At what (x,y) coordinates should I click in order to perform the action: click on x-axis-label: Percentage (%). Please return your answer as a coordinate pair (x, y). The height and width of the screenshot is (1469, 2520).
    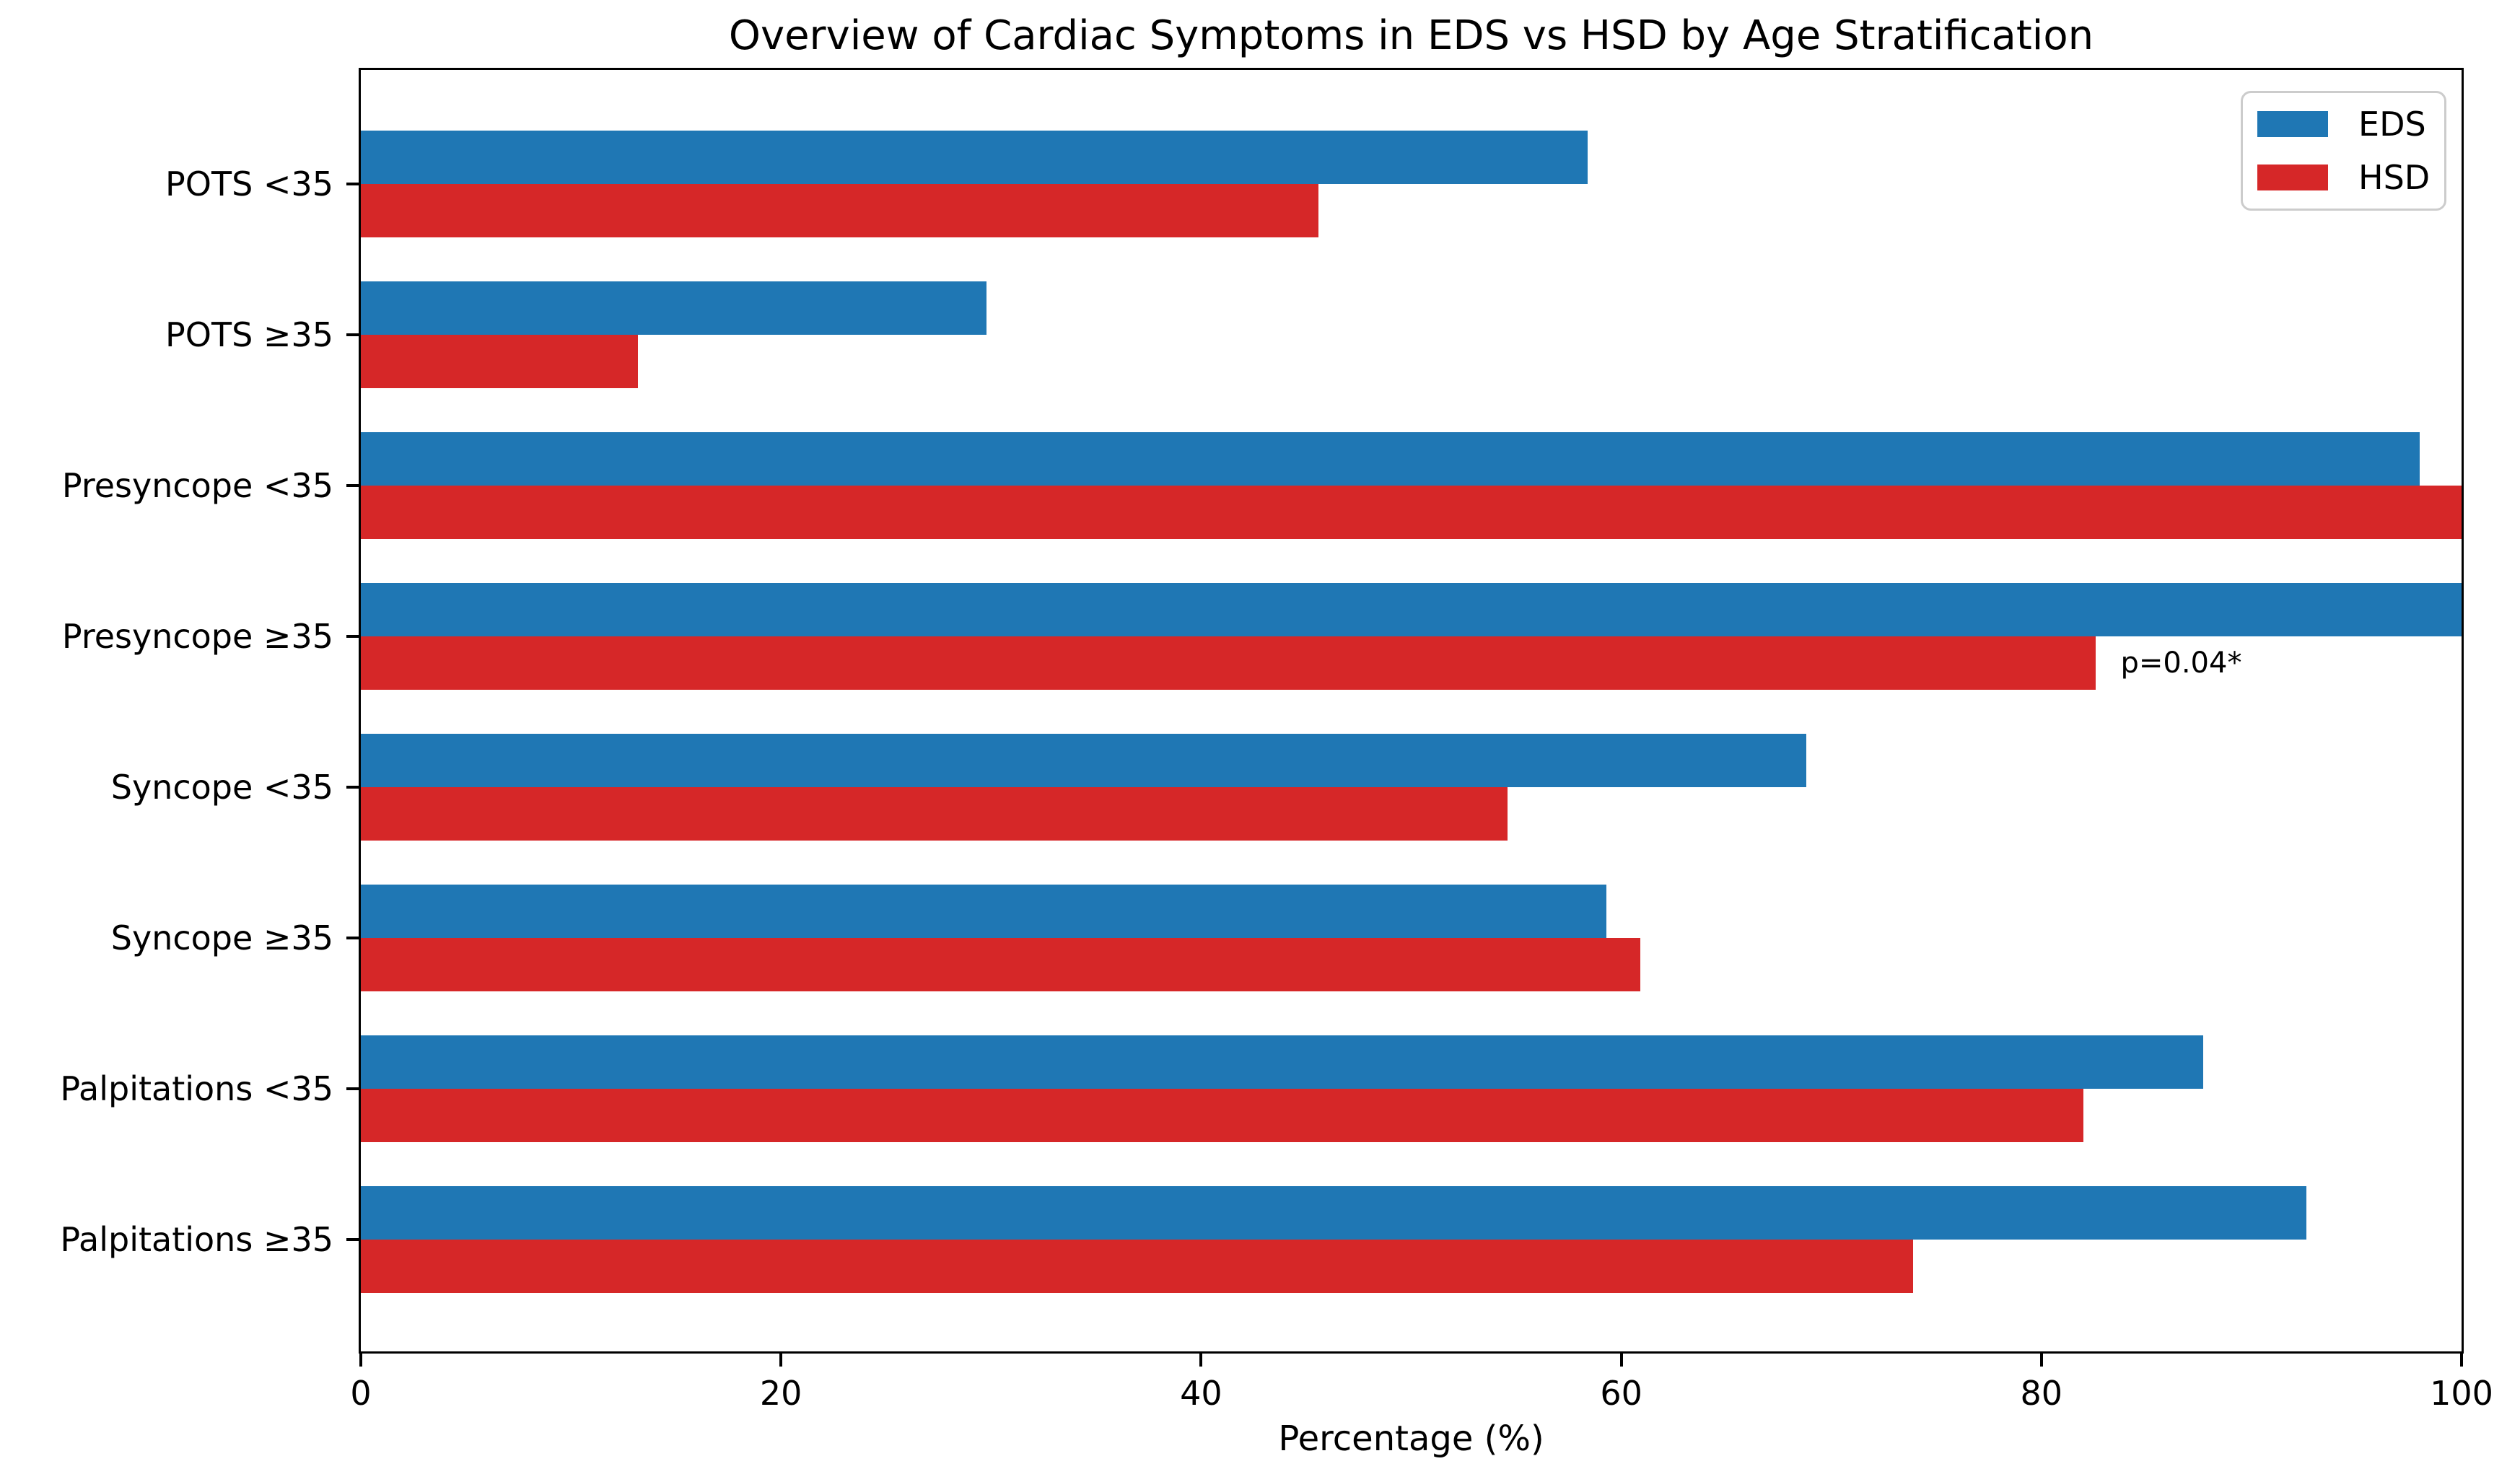
    Looking at the image, I should click on (1411, 1439).